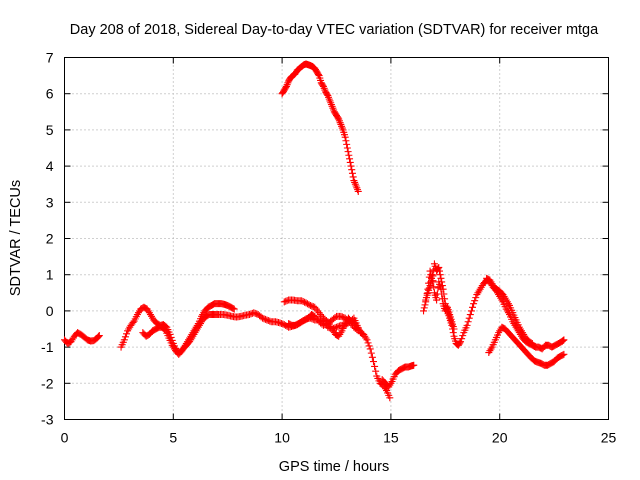  Describe the element at coordinates (47, 420) in the screenshot. I see `y-tick-label: -3` at that location.